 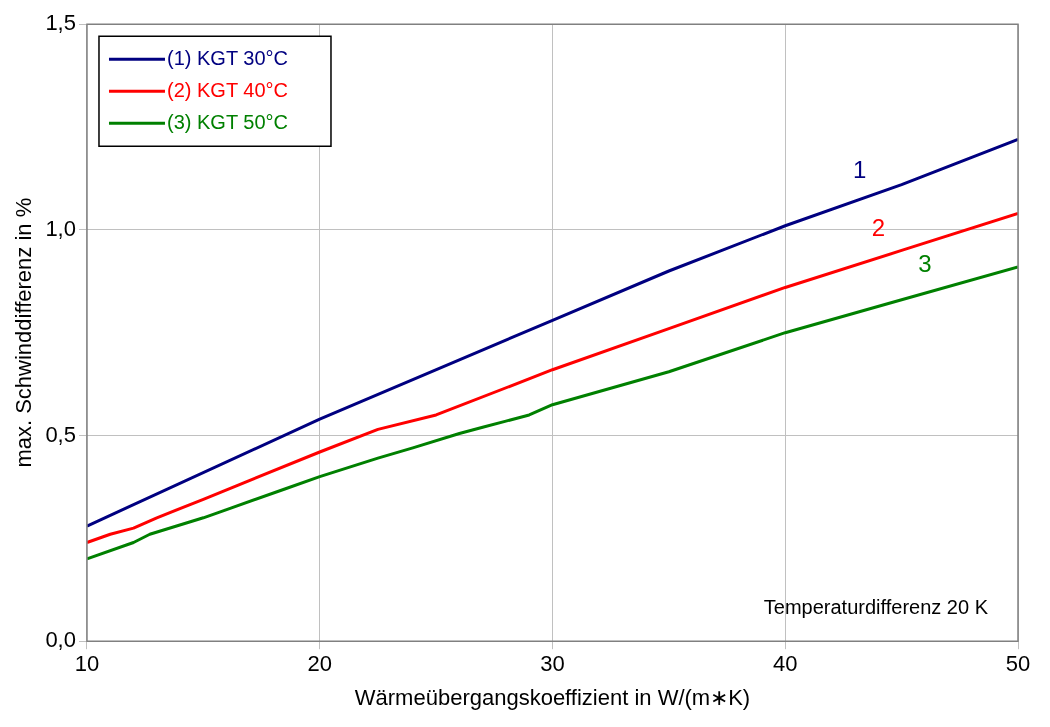 I want to click on y-tick-label: 0,0, so click(x=60, y=640).